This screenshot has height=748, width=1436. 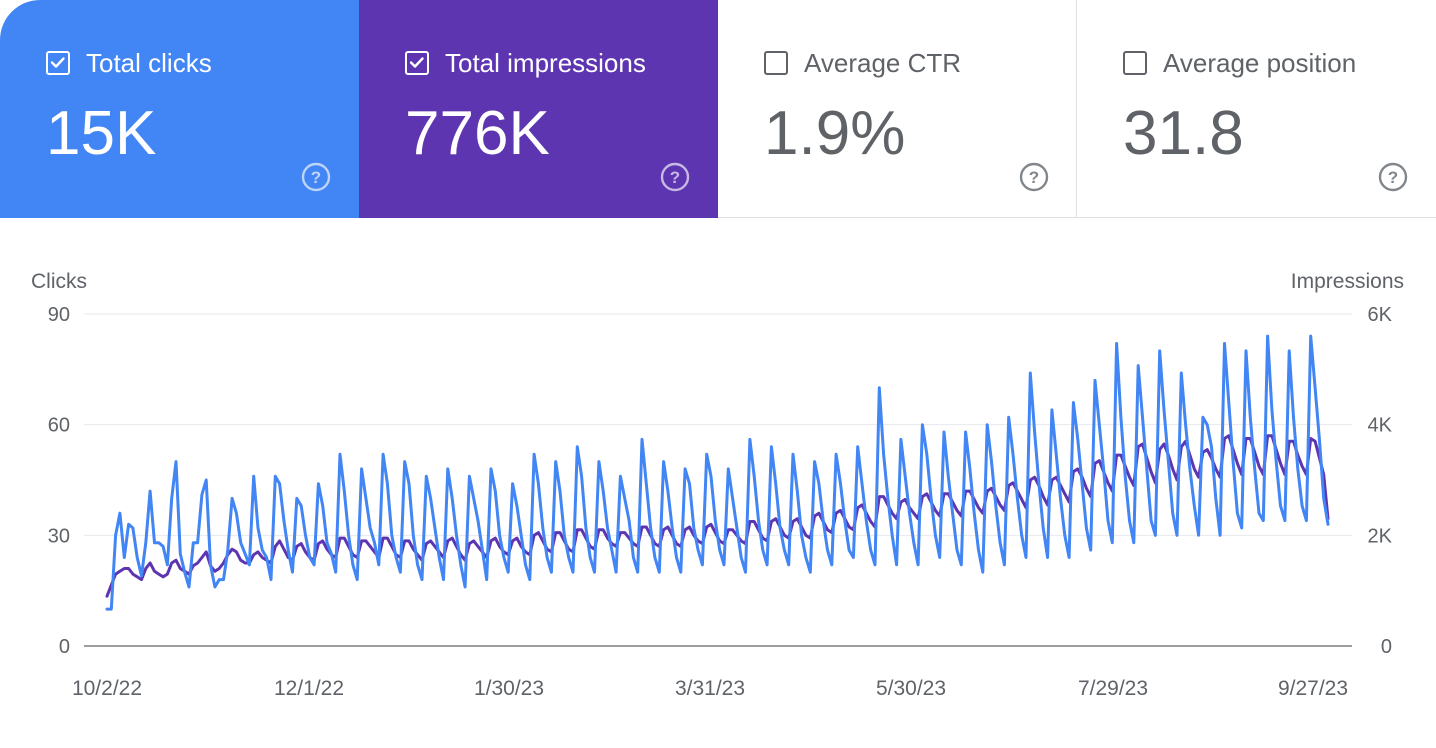 I want to click on metric-card-average-position: Average position 31.8 ?, so click(x=1256, y=109).